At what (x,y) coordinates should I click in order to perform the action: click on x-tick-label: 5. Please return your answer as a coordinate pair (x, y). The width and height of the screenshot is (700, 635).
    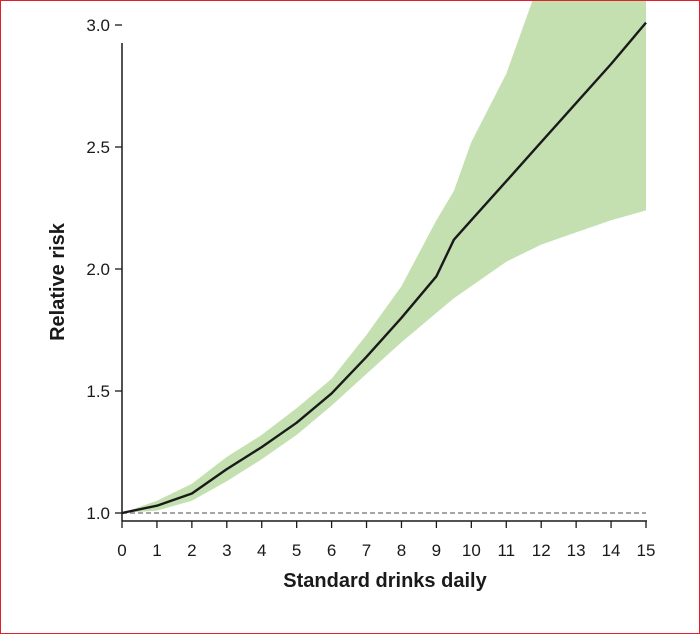
    Looking at the image, I should click on (296, 550).